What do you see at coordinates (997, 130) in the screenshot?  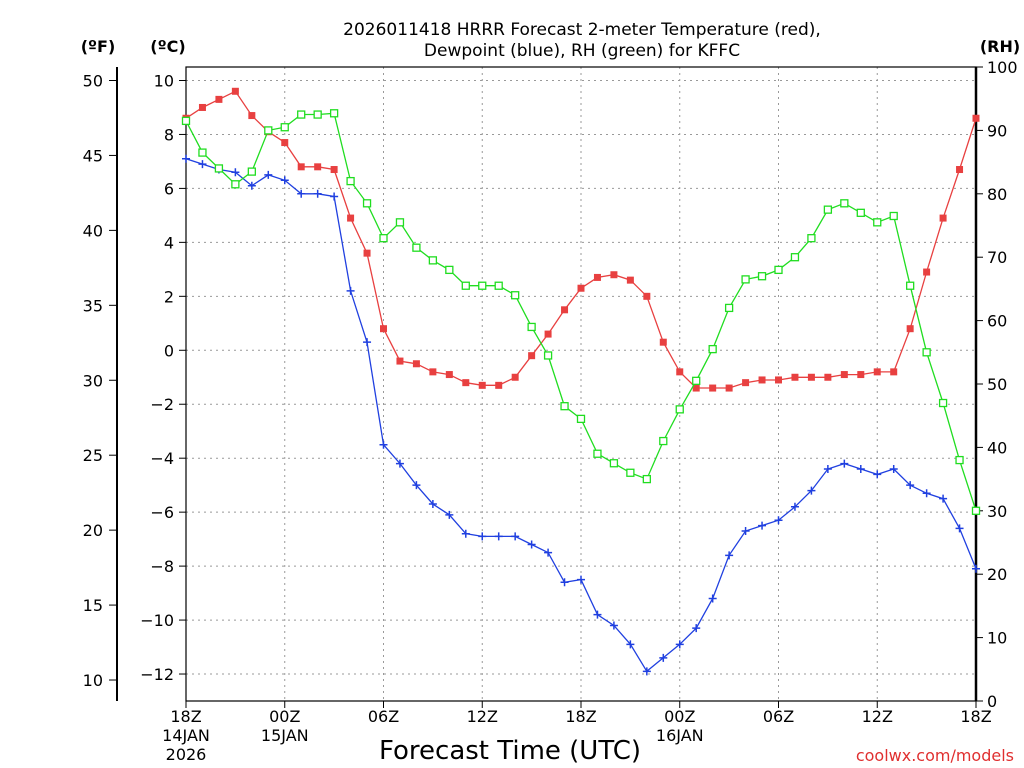 I see `rh-tick-label: 90` at bounding box center [997, 130].